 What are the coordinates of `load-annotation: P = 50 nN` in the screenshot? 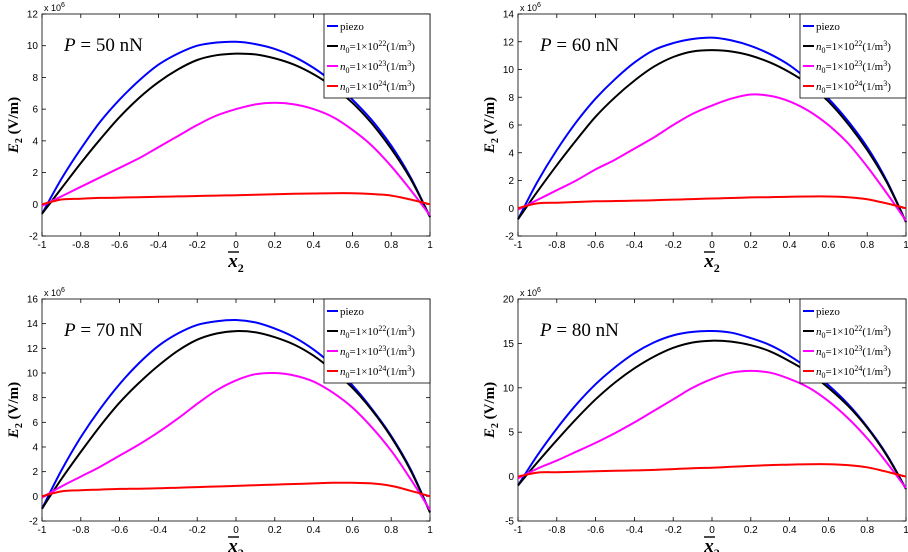 It's located at (103, 45).